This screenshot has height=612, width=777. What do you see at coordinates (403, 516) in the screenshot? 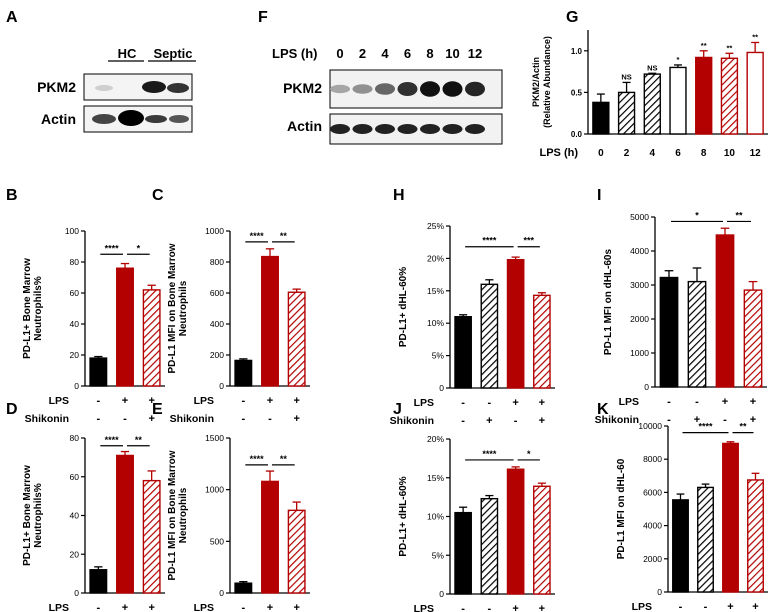
I see `y-axis-label: PD-L1+ dHL-60%` at bounding box center [403, 516].